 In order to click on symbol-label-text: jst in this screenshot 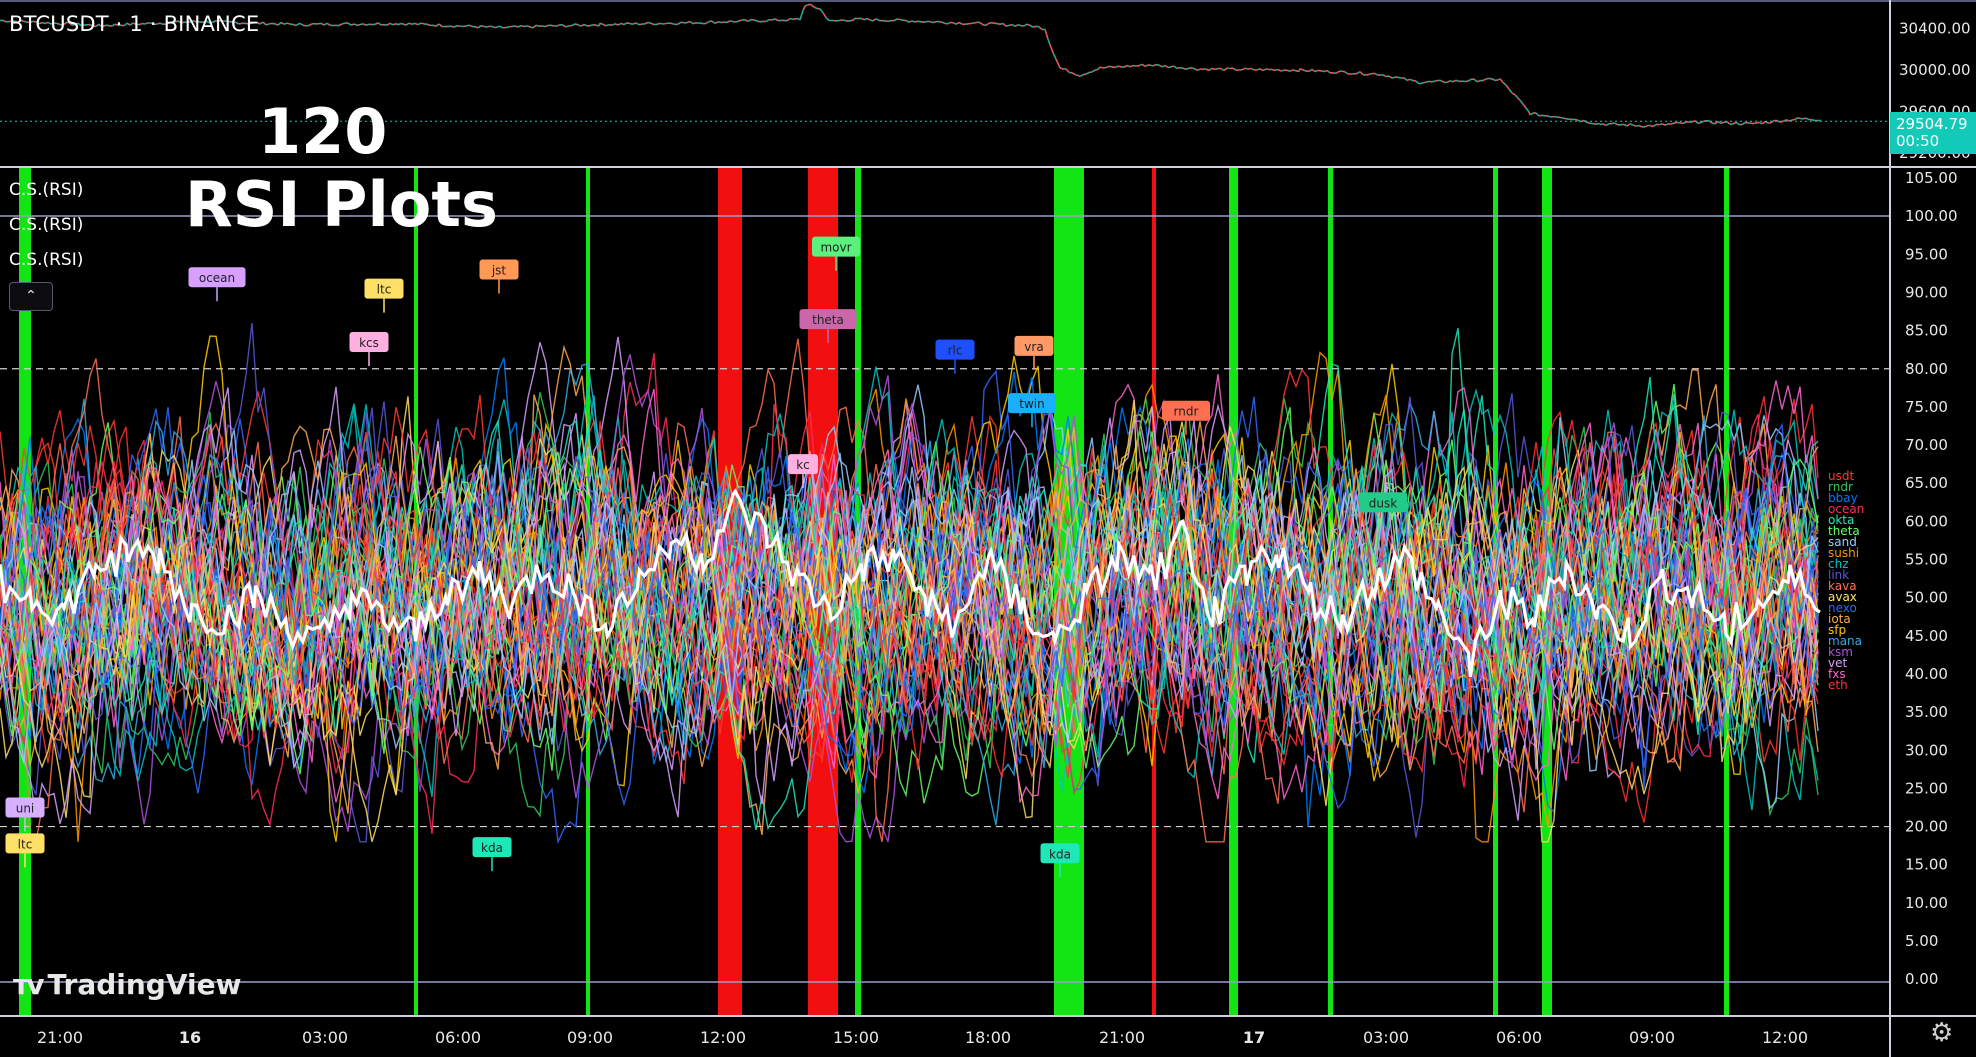, I will do `click(499, 271)`.